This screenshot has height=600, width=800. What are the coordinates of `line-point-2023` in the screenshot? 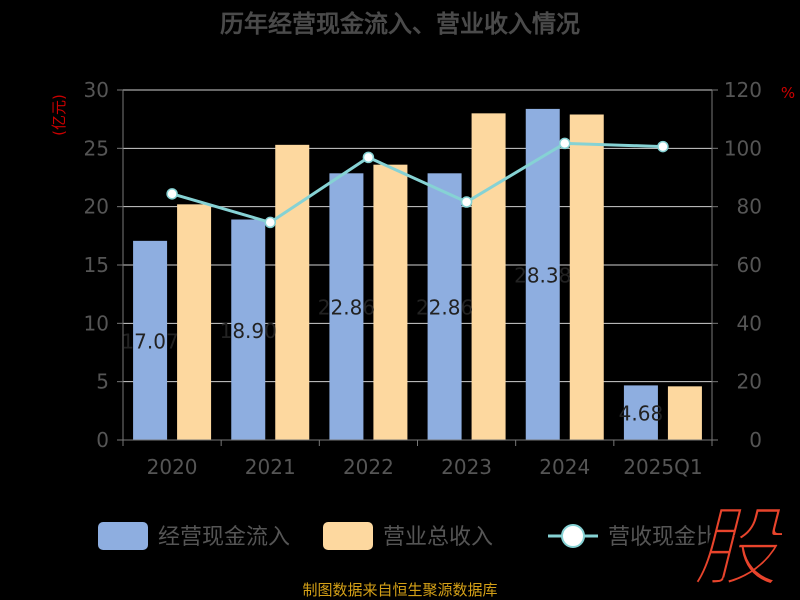 It's located at (466, 202).